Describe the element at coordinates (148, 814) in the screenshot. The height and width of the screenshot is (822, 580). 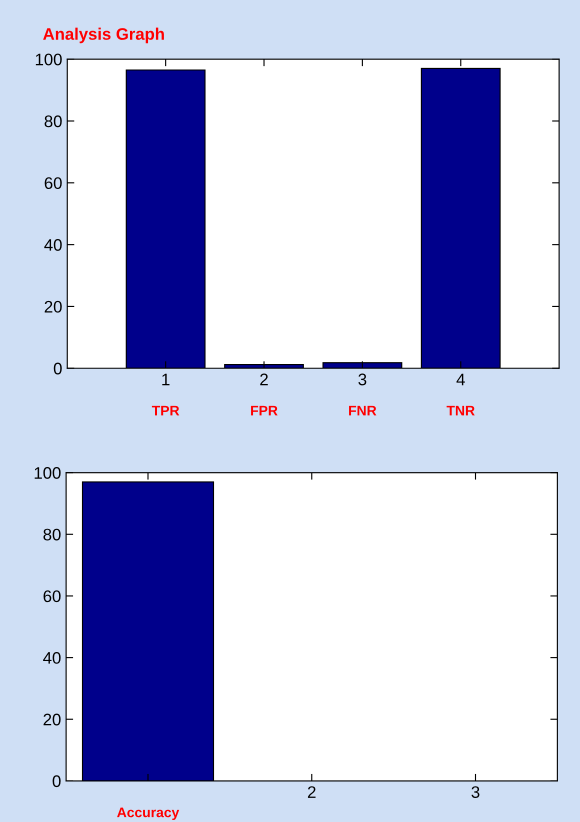
I see `text: Accuracy` at that location.